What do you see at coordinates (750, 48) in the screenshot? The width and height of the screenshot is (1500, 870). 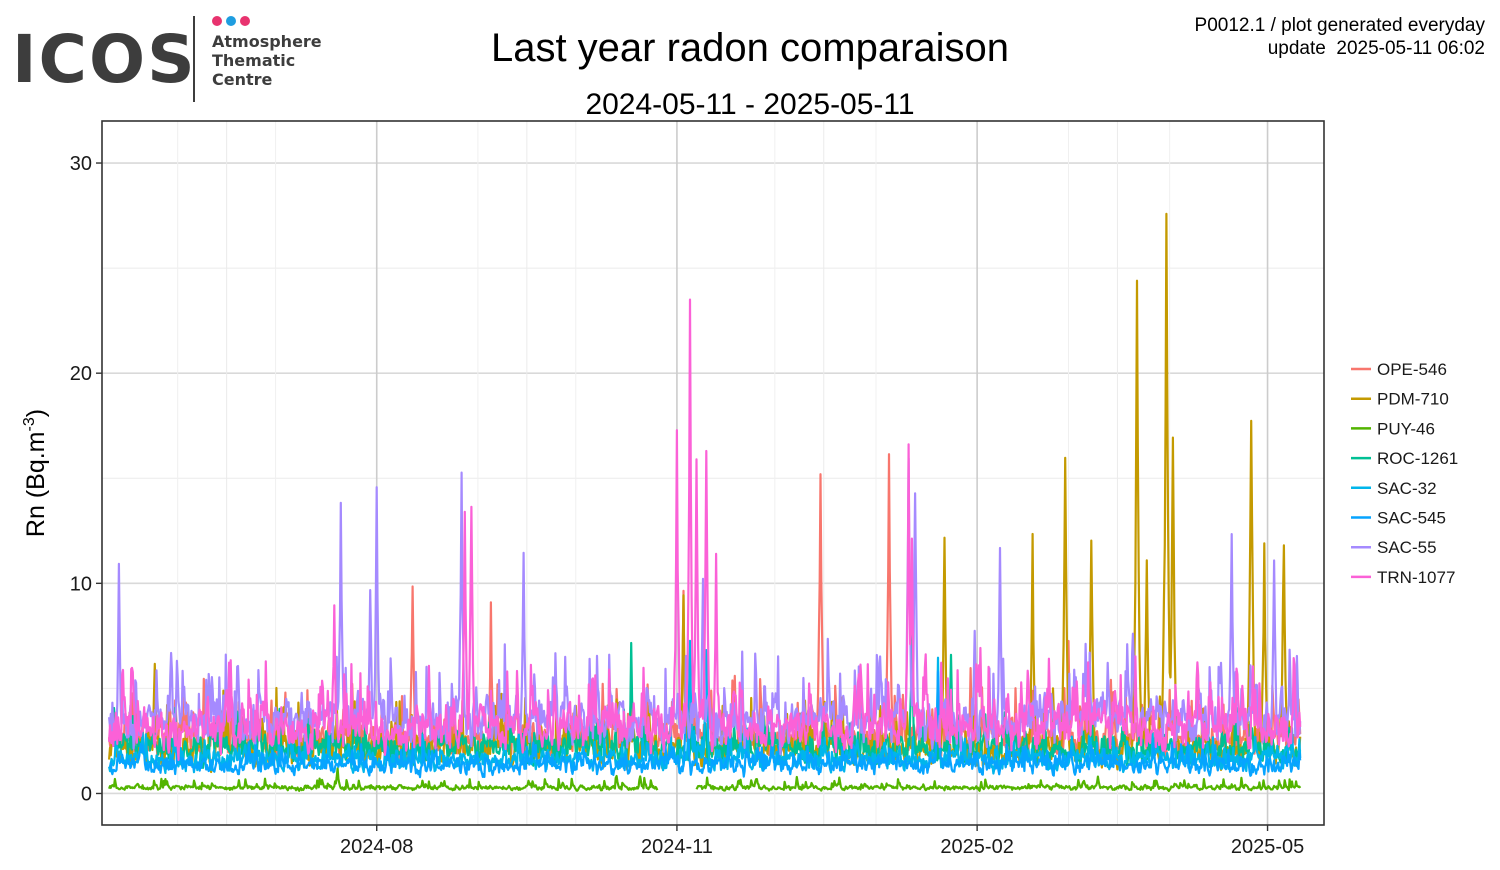 I see `chart-title: Last year radon comparaison` at bounding box center [750, 48].